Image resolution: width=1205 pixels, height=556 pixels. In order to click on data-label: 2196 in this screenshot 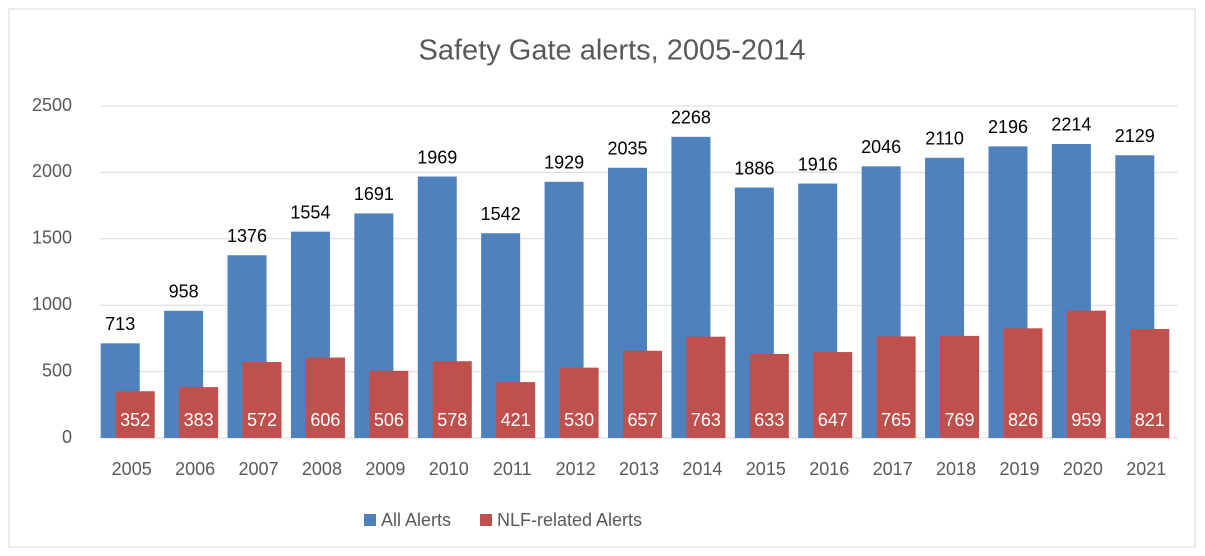, I will do `click(1008, 127)`.